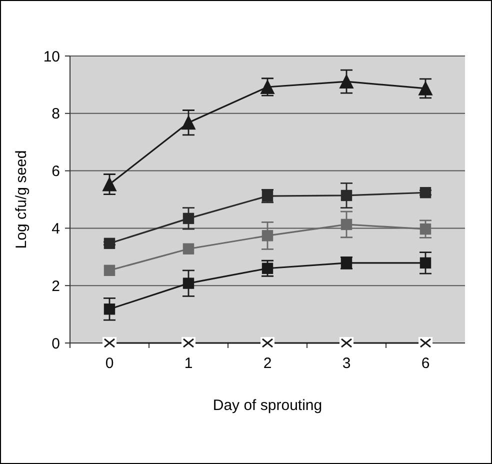 This screenshot has height=464, width=492. What do you see at coordinates (346, 363) in the screenshot?
I see `x-tick-label: 3` at bounding box center [346, 363].